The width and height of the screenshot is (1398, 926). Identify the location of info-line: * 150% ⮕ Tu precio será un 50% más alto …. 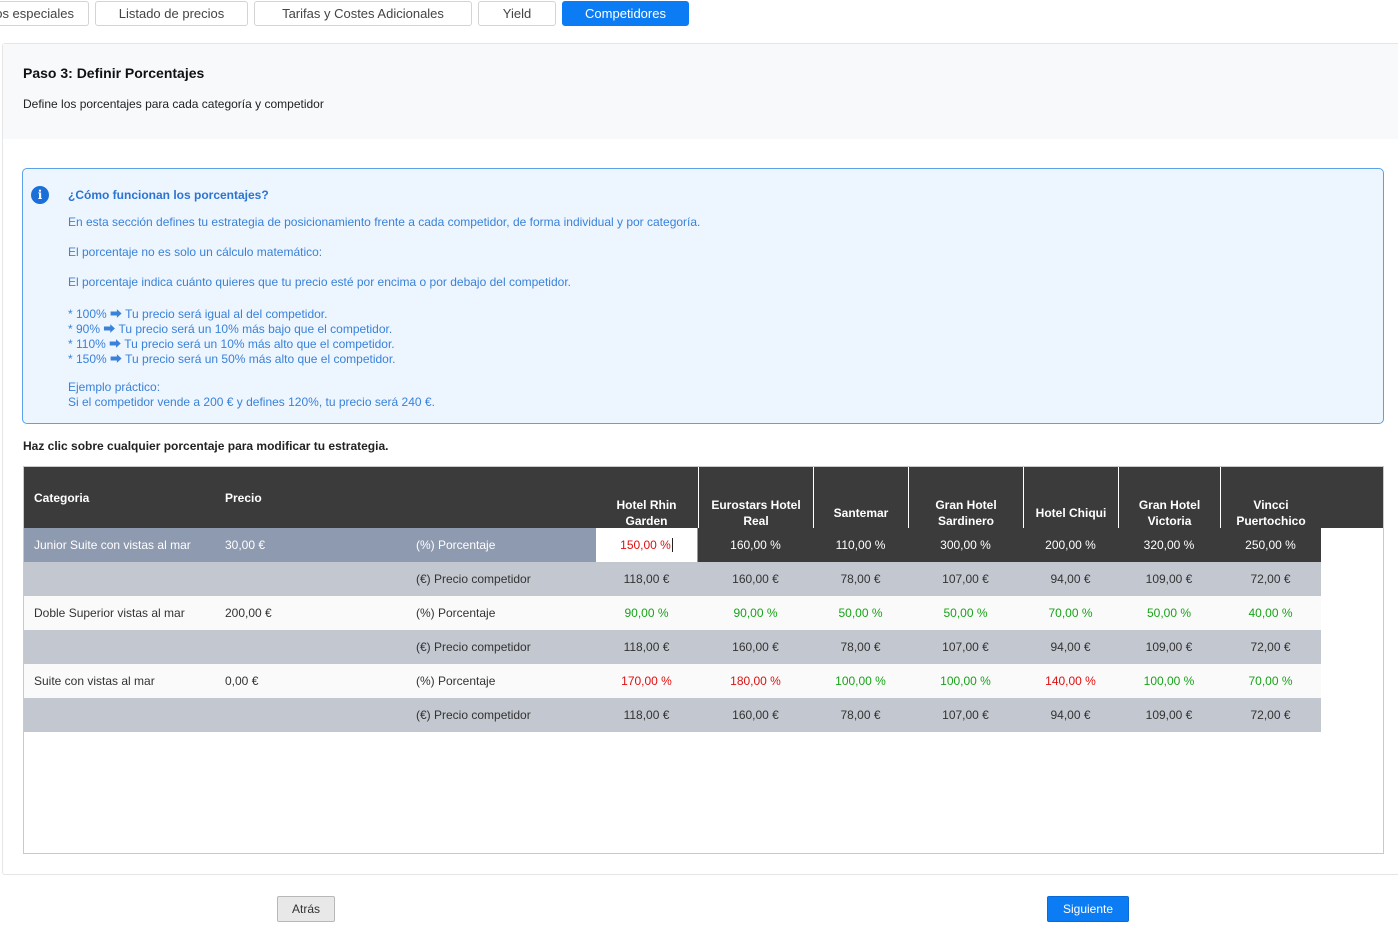
(232, 359).